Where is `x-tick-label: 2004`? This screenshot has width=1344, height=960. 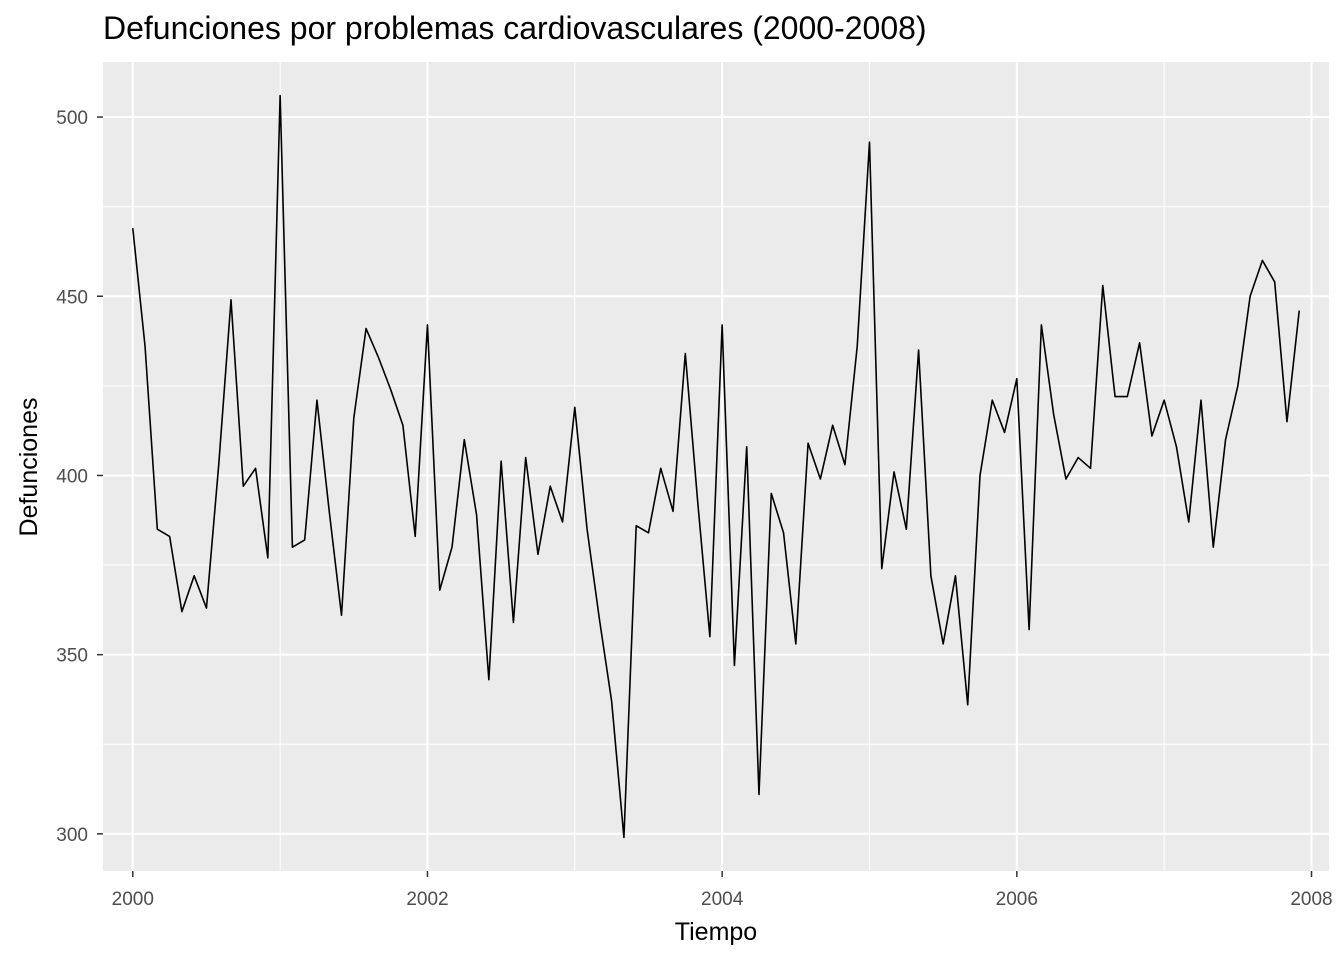 x-tick-label: 2004 is located at coordinates (722, 899).